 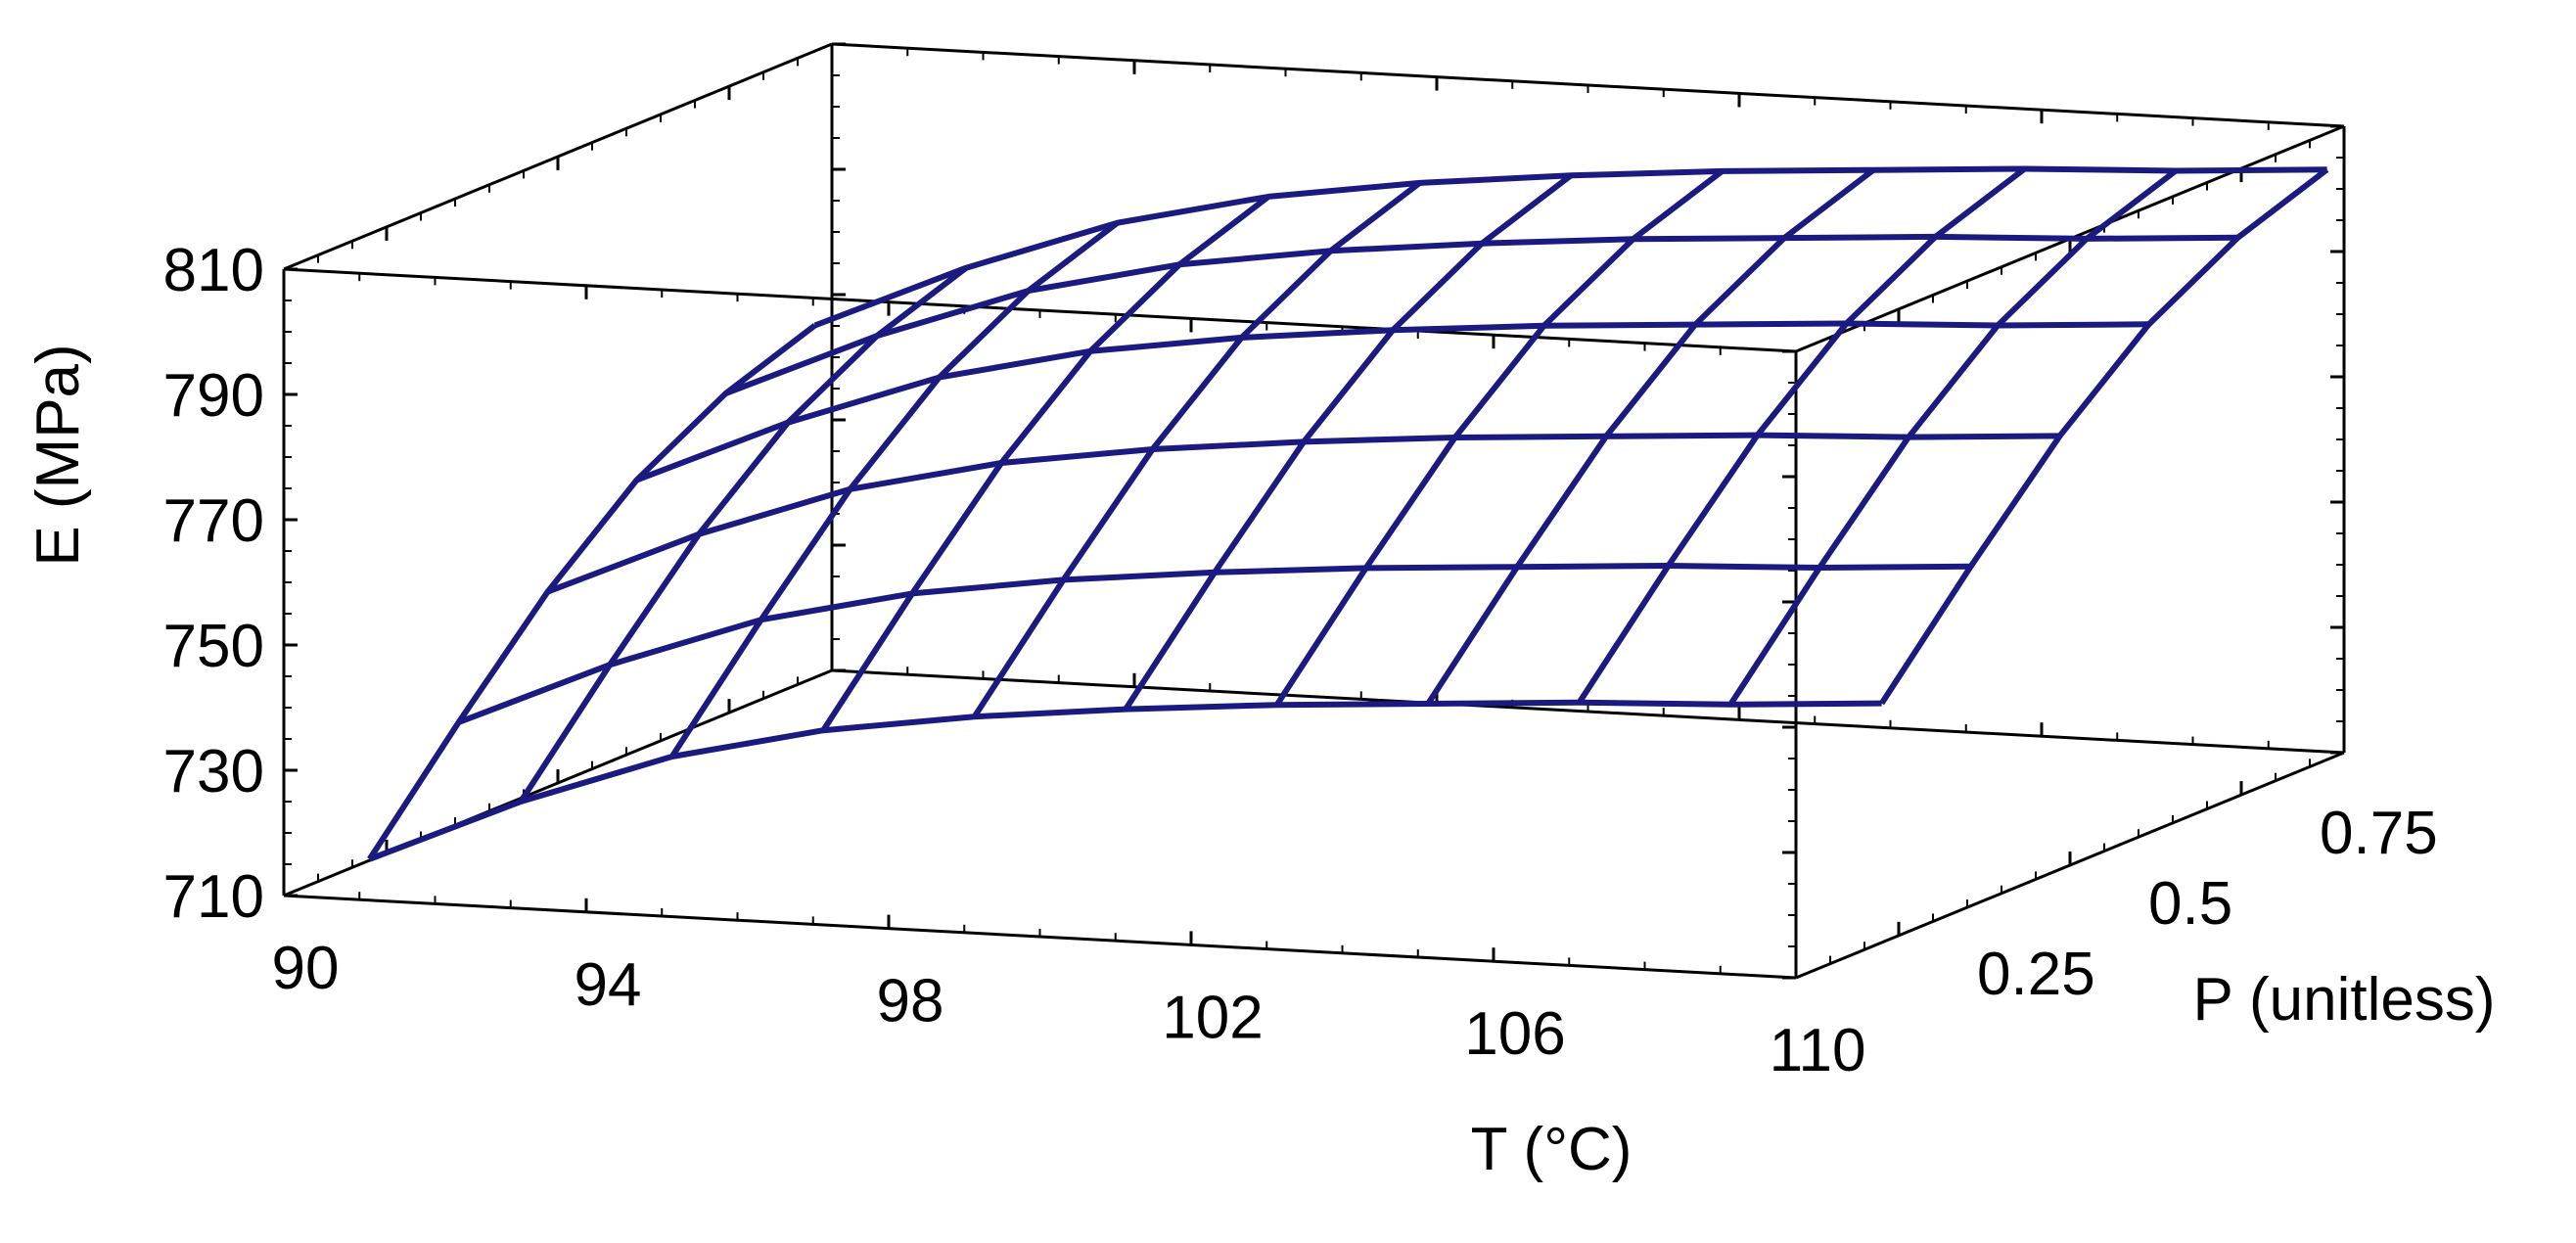 I want to click on y-axis-title: P (unitless), so click(x=2344, y=1000).